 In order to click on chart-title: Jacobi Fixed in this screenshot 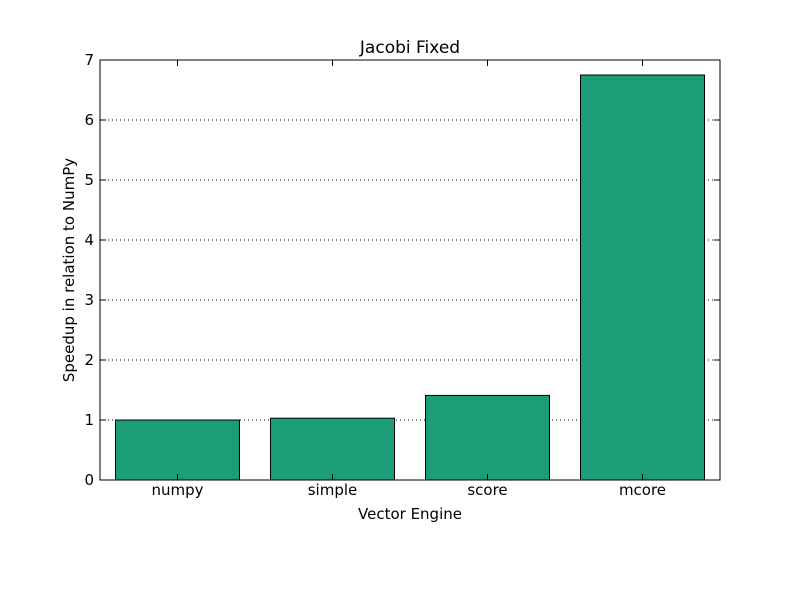, I will do `click(409, 48)`.